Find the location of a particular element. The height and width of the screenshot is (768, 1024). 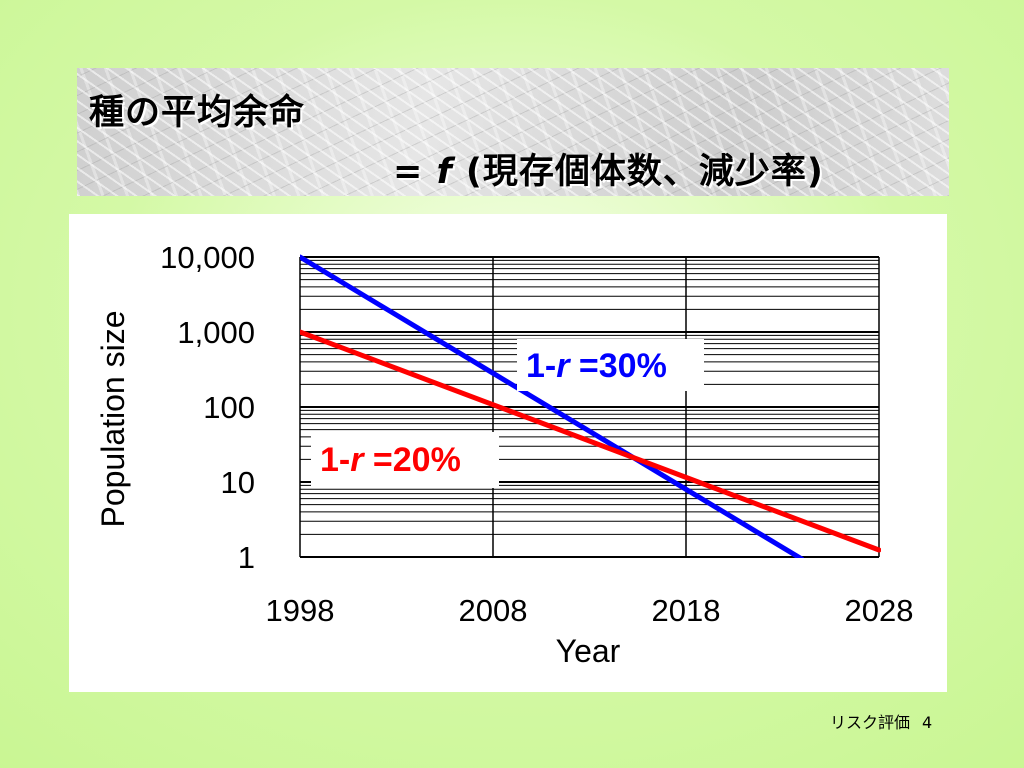

y-tick-label: 1 is located at coordinates (246, 557).